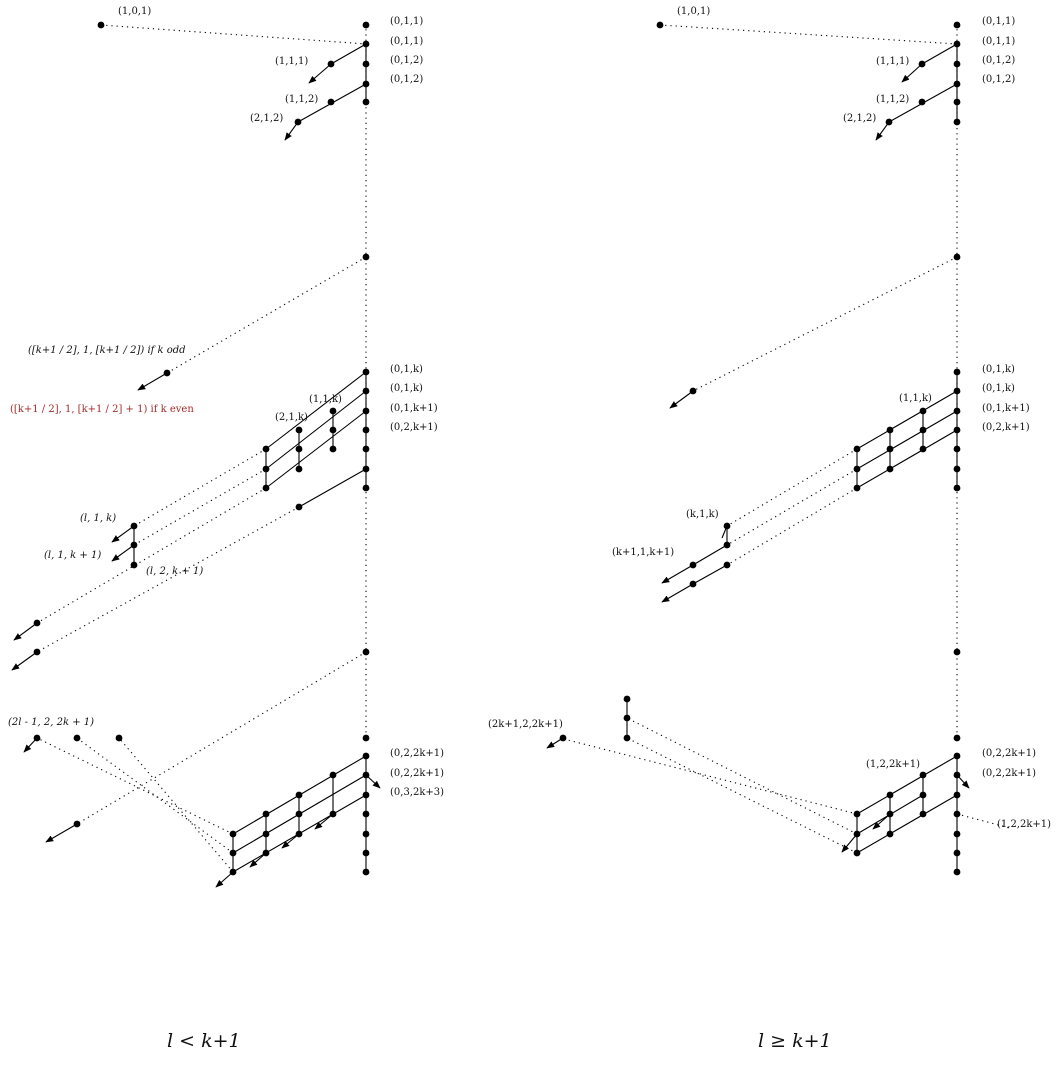 The image size is (1064, 1065). I want to click on right-label-r1: (0,1,1), so click(998, 21).